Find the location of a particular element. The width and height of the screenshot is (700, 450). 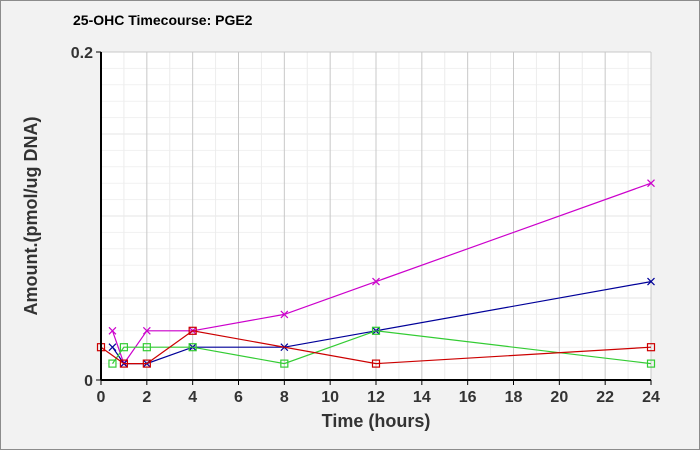

x-tick-label: 16 is located at coordinates (468, 397).